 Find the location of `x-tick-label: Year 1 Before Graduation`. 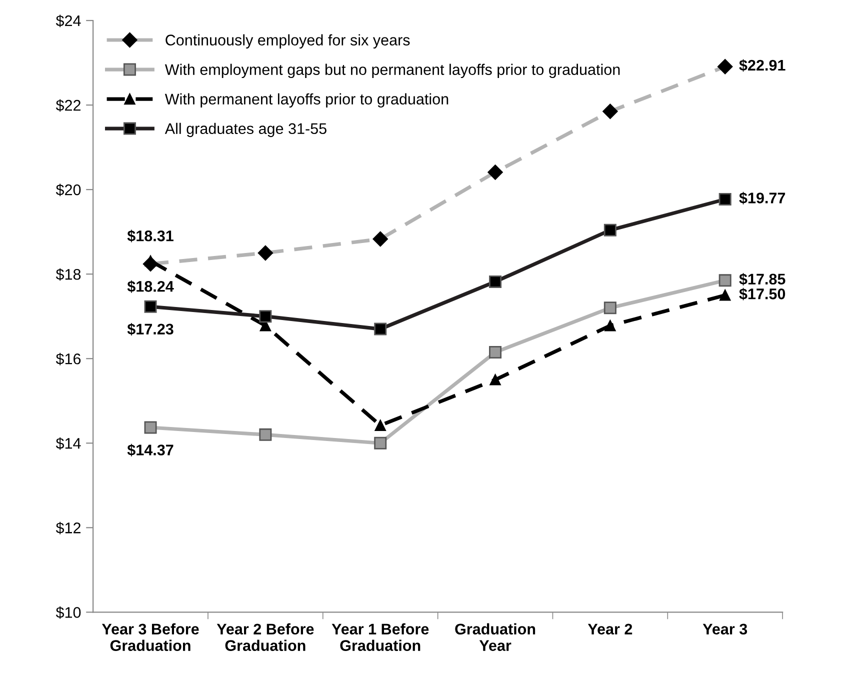

x-tick-label: Year 1 Before Graduation is located at coordinates (380, 637).